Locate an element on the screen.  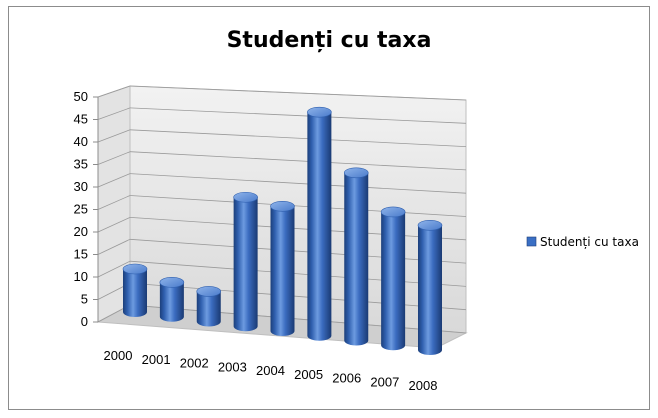
x-tick-label: 2003 is located at coordinates (232, 366).